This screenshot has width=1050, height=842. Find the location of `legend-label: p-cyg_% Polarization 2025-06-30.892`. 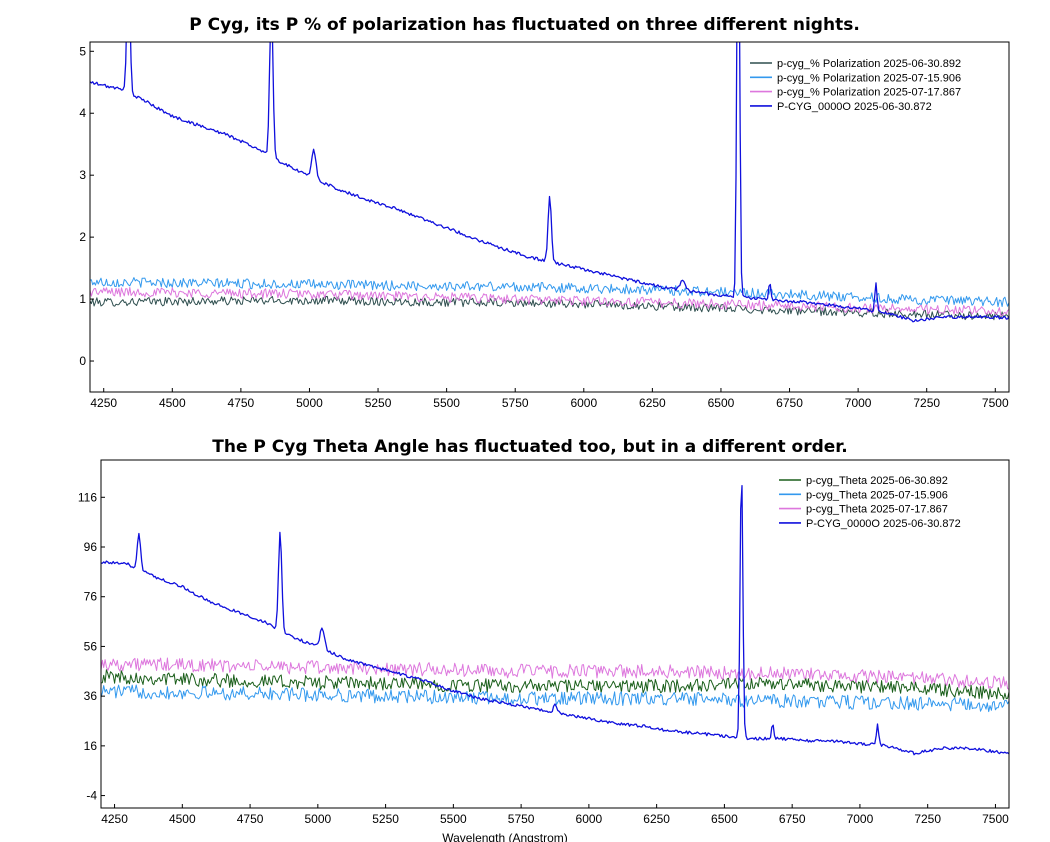

legend-label: p-cyg_% Polarization 2025-06-30.892 is located at coordinates (869, 64).